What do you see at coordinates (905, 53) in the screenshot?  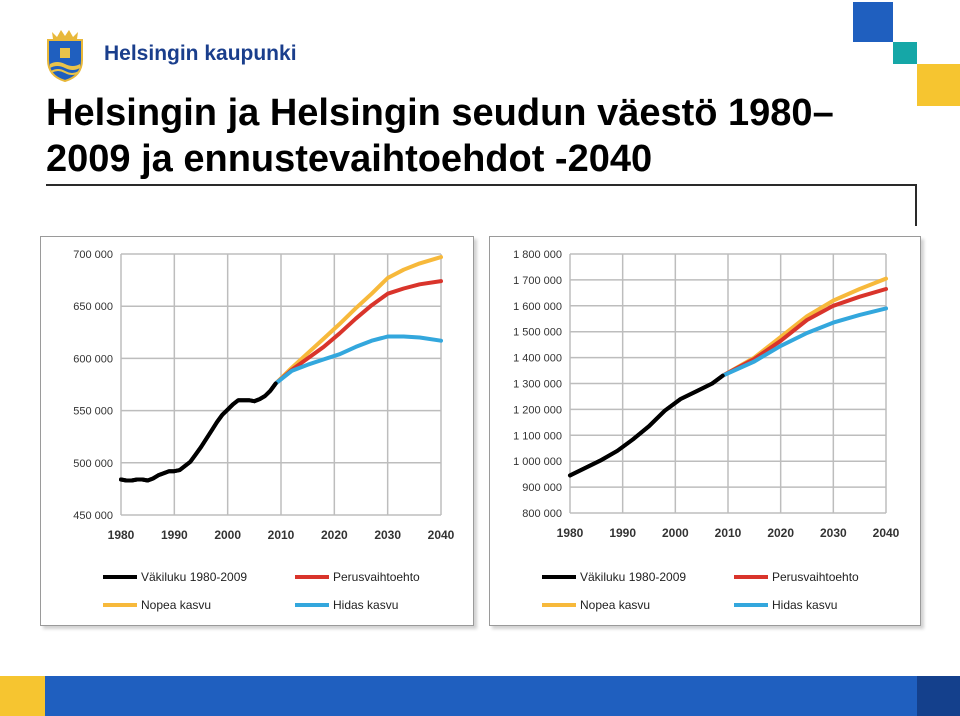 I see `deco-square-teal` at bounding box center [905, 53].